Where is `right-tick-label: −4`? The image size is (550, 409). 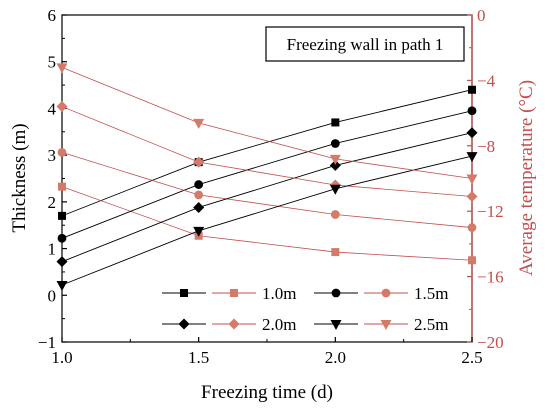
right-tick-label: −4 is located at coordinates (486, 80).